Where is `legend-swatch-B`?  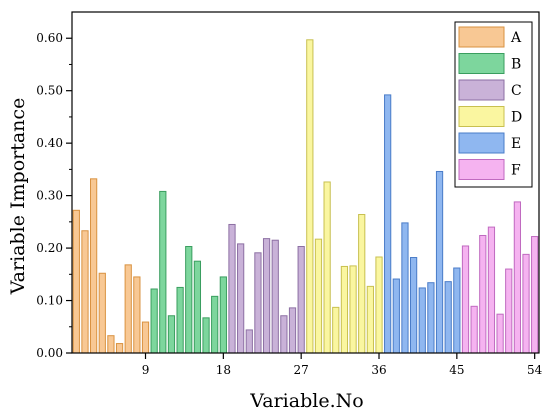 legend-swatch-B is located at coordinates (481, 63).